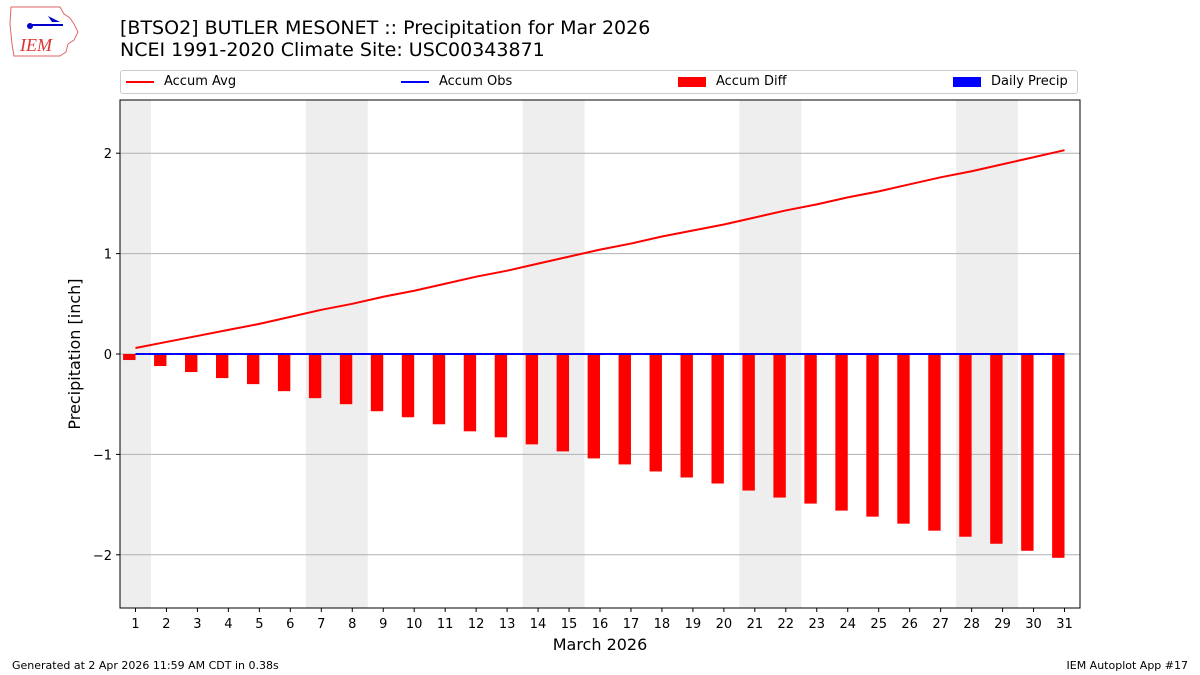 The height and width of the screenshot is (675, 1200). Describe the element at coordinates (200, 81) in the screenshot. I see `legend-label: Accum Avg` at that location.